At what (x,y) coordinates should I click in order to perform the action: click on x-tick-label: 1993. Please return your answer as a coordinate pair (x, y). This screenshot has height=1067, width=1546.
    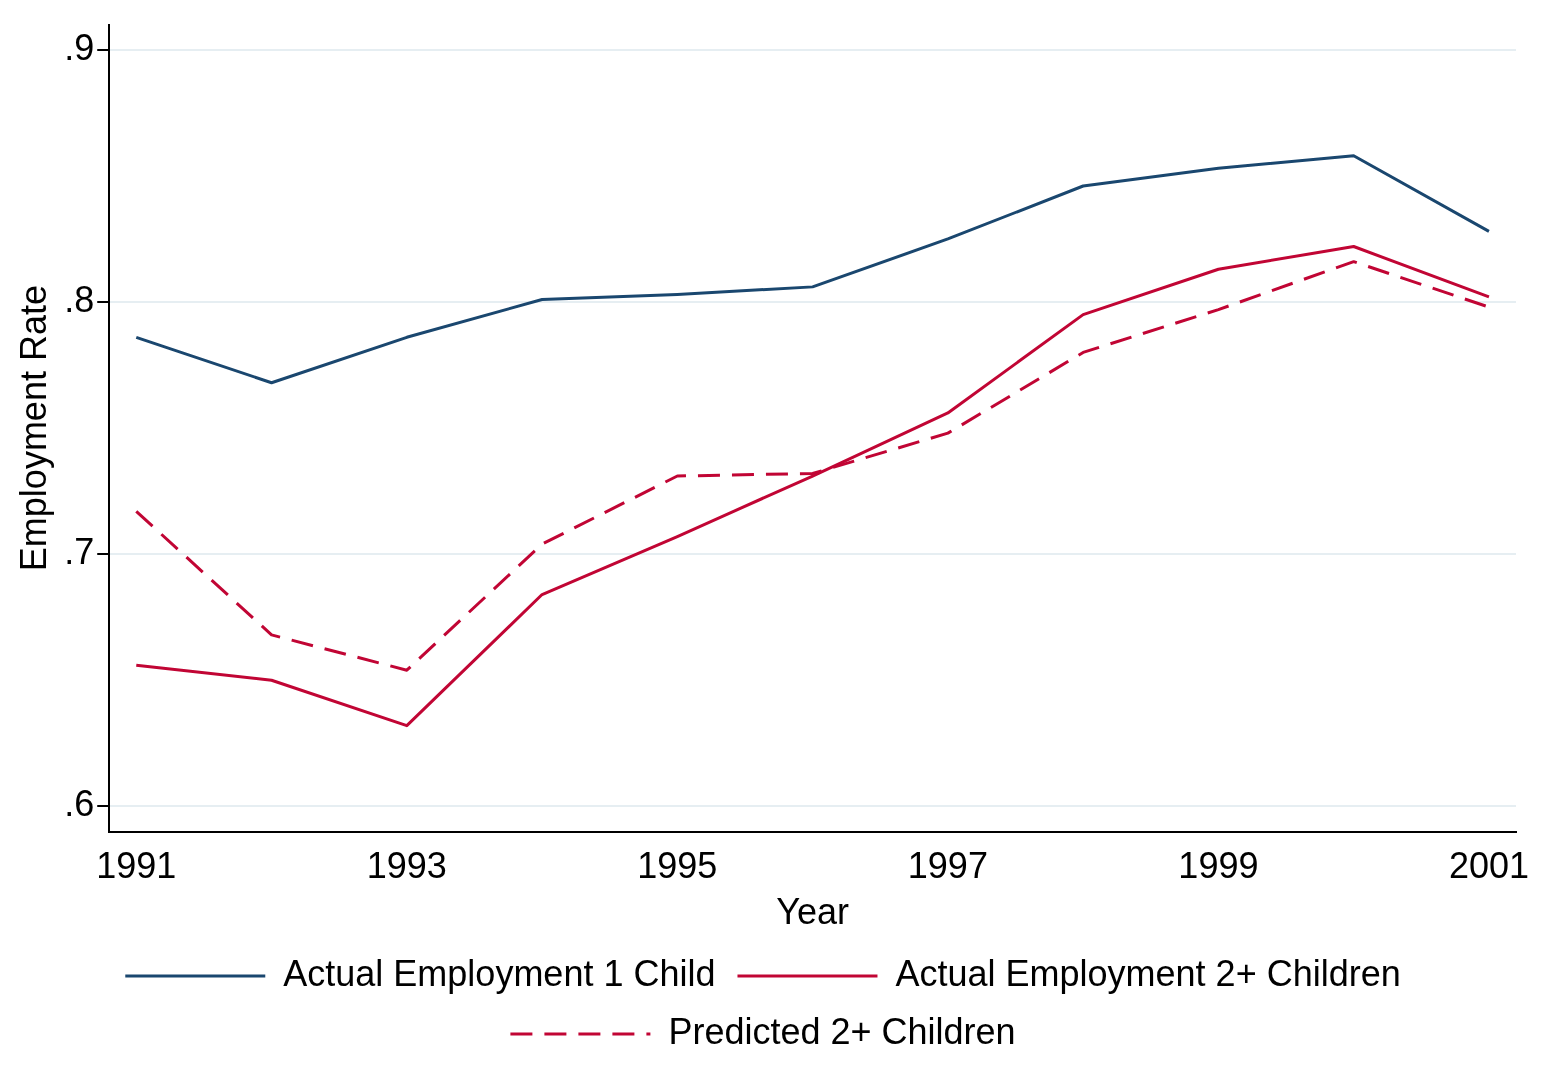
    Looking at the image, I should click on (406, 866).